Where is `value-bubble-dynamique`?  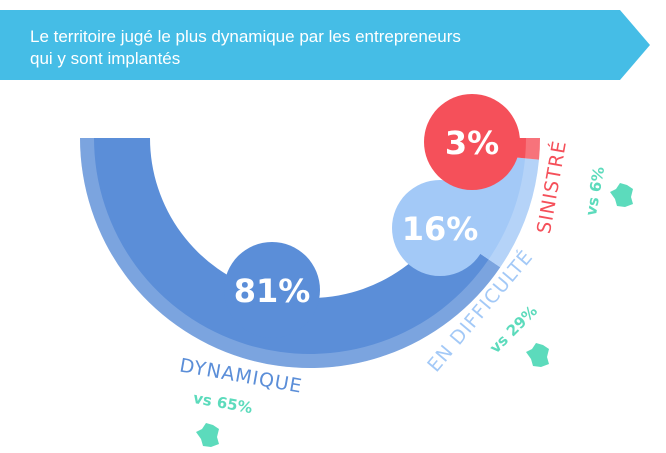
value-bubble-dynamique is located at coordinates (272, 290).